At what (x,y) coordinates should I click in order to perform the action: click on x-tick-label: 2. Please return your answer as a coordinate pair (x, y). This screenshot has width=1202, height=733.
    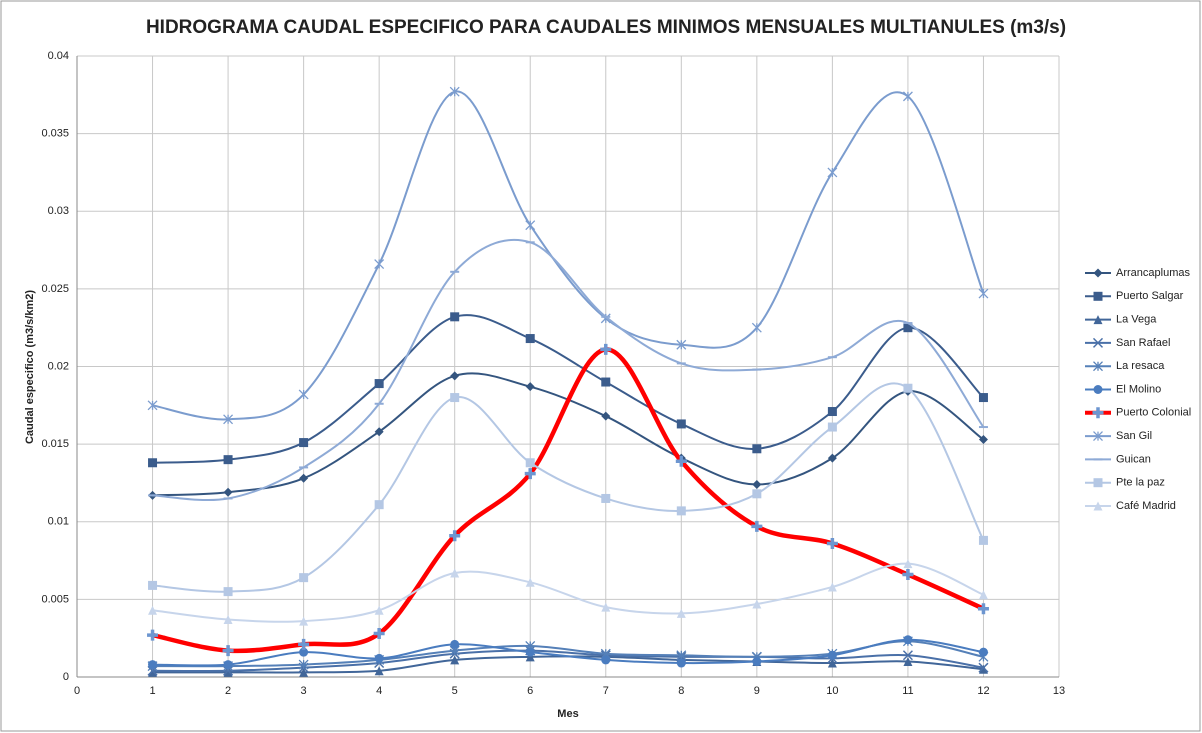
    Looking at the image, I should click on (228, 691).